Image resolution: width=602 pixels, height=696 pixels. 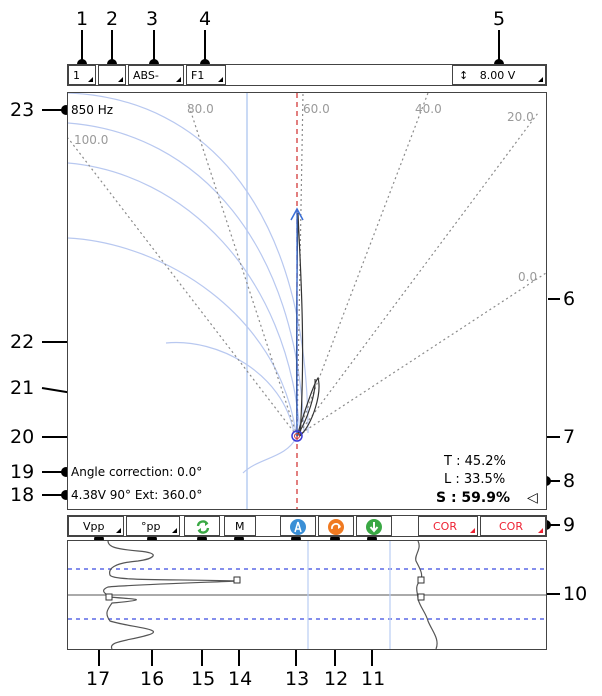 What do you see at coordinates (428, 109) in the screenshot?
I see `angle-label-40: 40.0` at bounding box center [428, 109].